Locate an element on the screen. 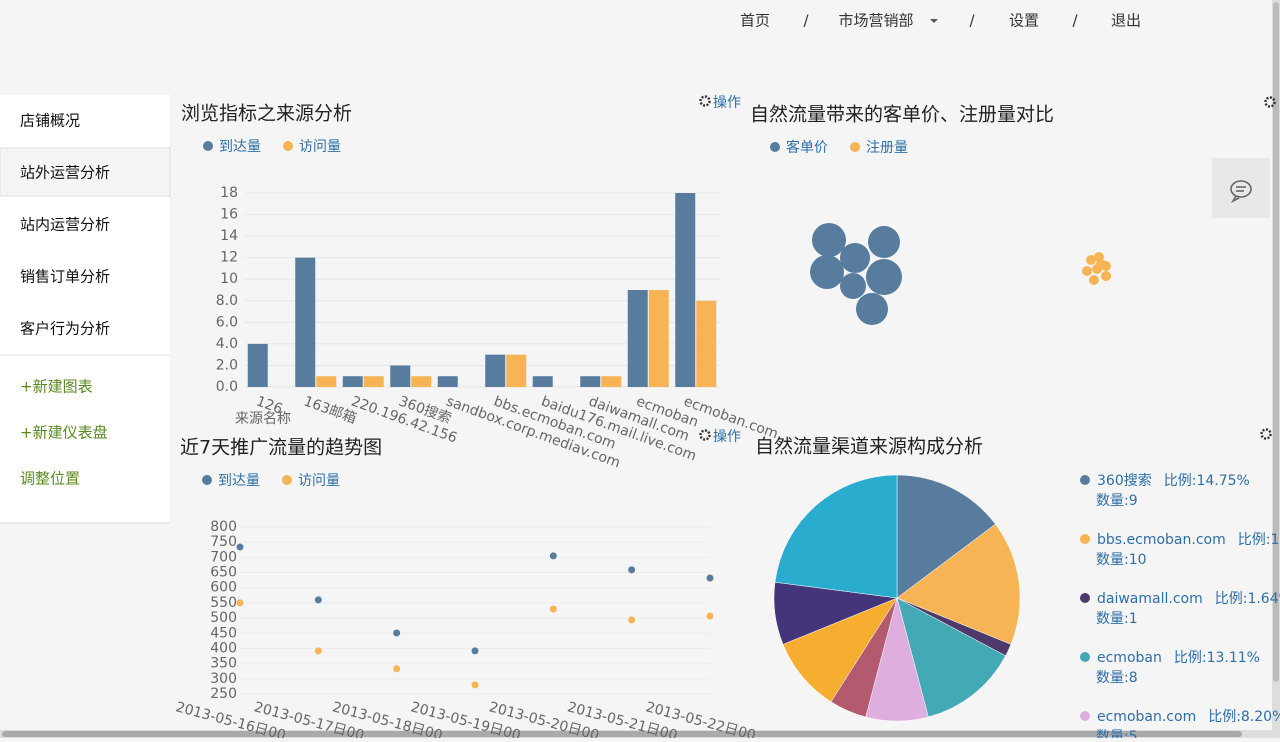 The image size is (1280, 742). action-link: +新建仪表盘 is located at coordinates (64, 433).